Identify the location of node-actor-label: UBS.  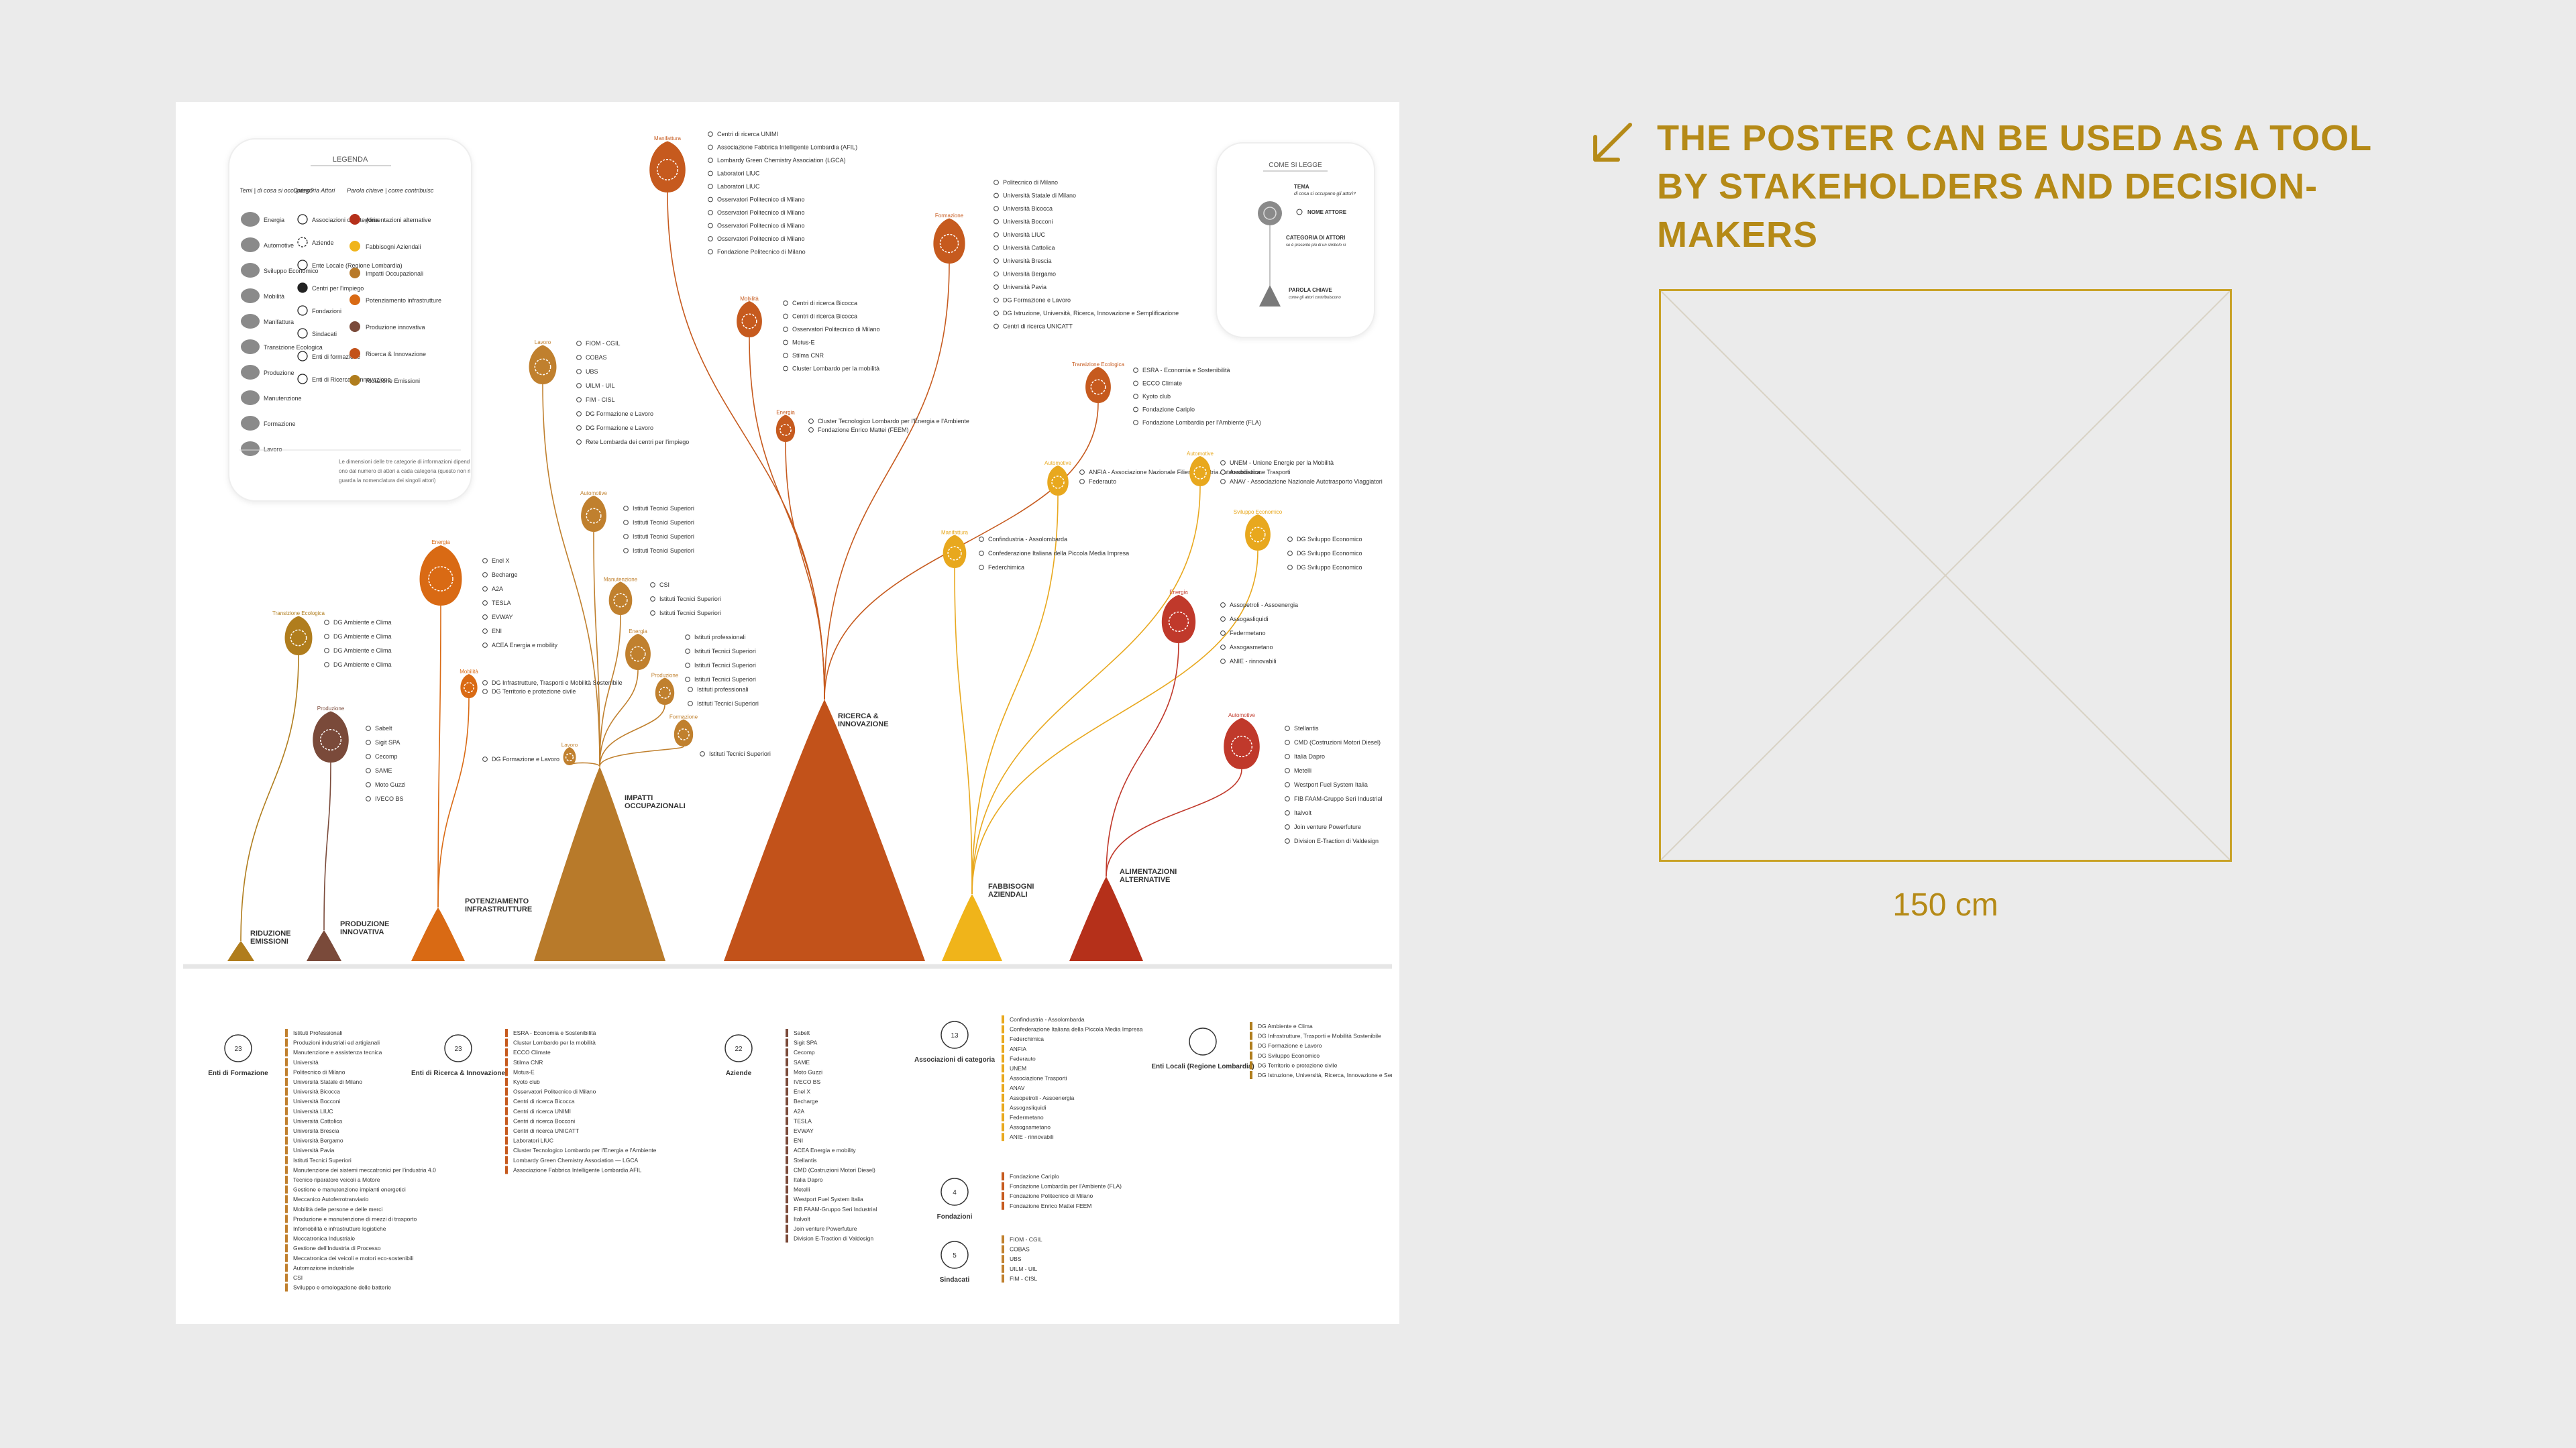
(592, 371).